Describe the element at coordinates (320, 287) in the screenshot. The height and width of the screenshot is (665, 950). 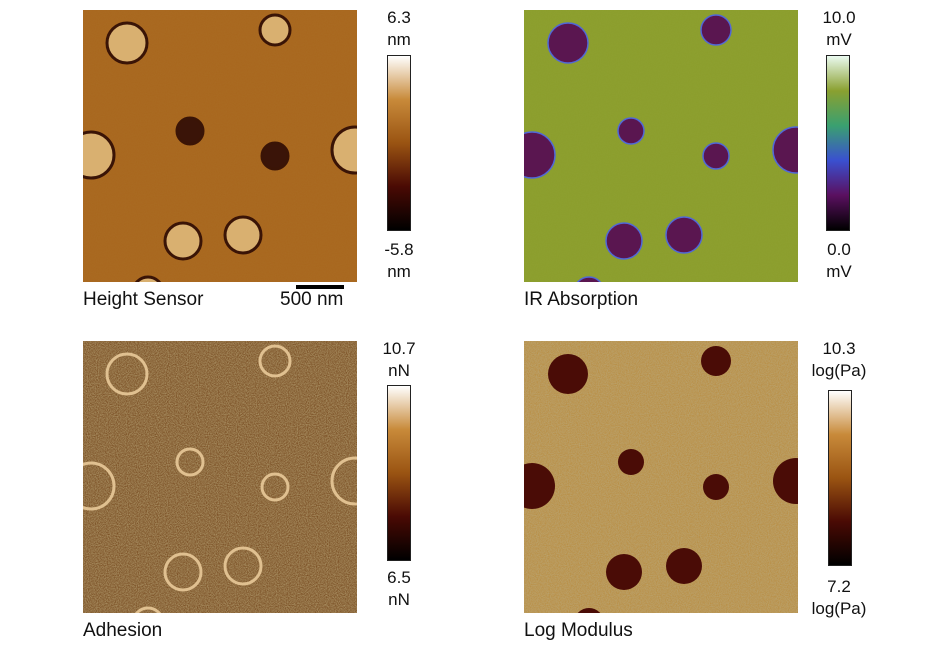
I see `scale-bar` at that location.